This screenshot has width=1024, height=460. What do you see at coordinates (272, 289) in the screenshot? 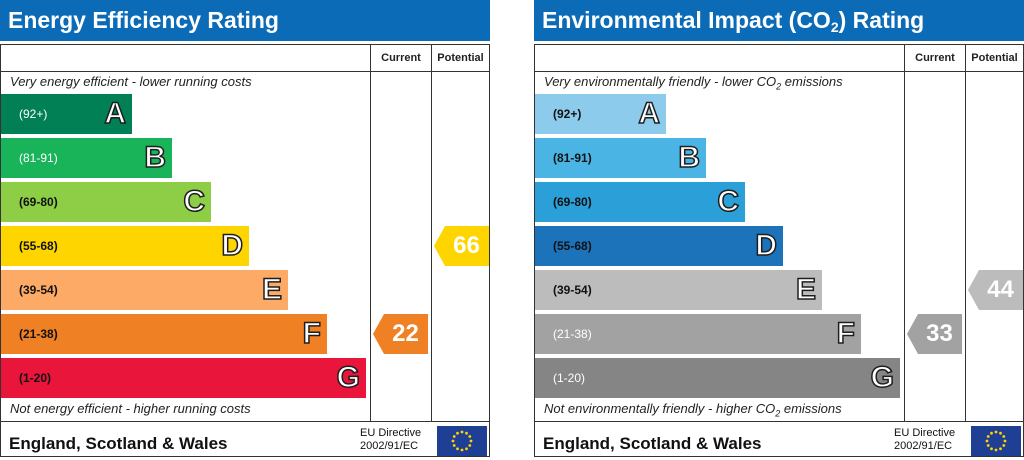
I see `energy-band-letter-e: E` at bounding box center [272, 289].